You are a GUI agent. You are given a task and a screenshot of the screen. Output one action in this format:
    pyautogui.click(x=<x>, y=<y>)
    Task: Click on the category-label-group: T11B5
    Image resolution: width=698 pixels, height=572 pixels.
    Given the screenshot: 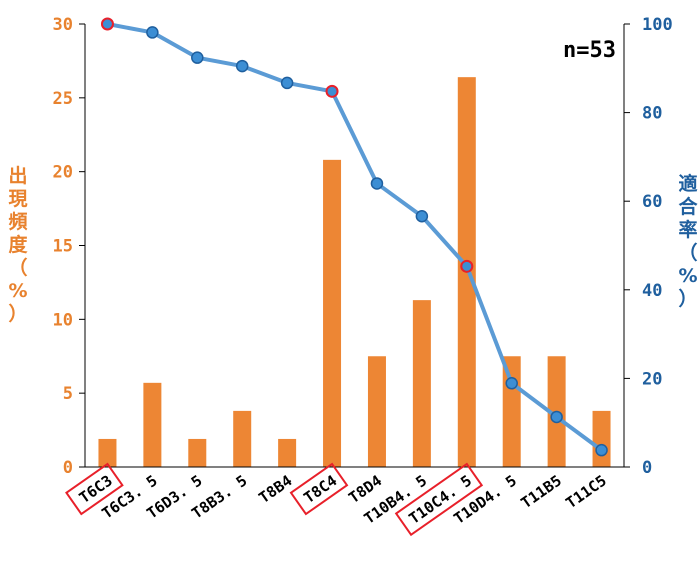 What is the action you would take?
    pyautogui.click(x=541, y=492)
    